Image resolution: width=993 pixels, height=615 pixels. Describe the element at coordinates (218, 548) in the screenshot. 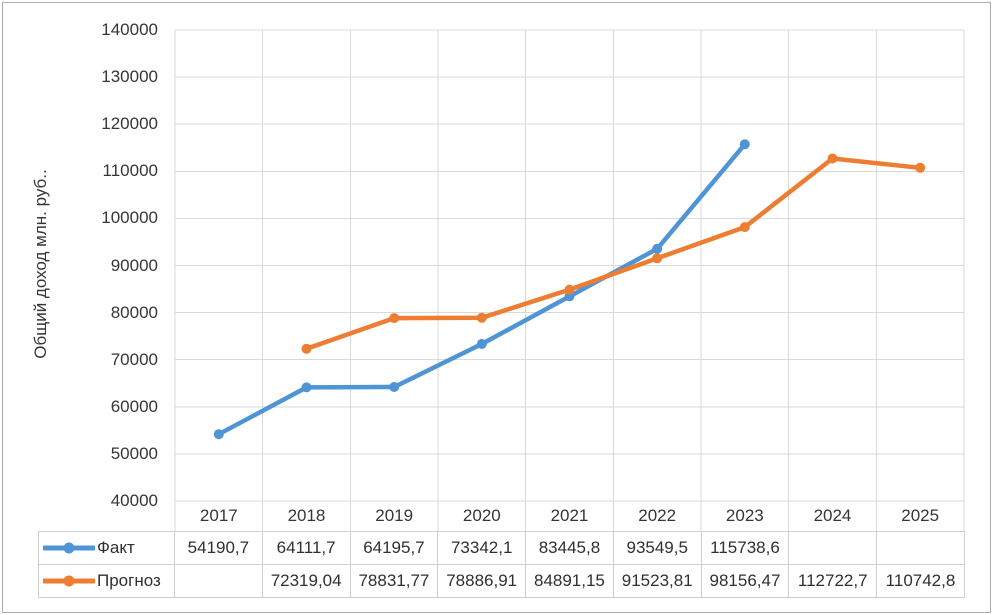

I see `table-value-cell: 54190,7` at that location.